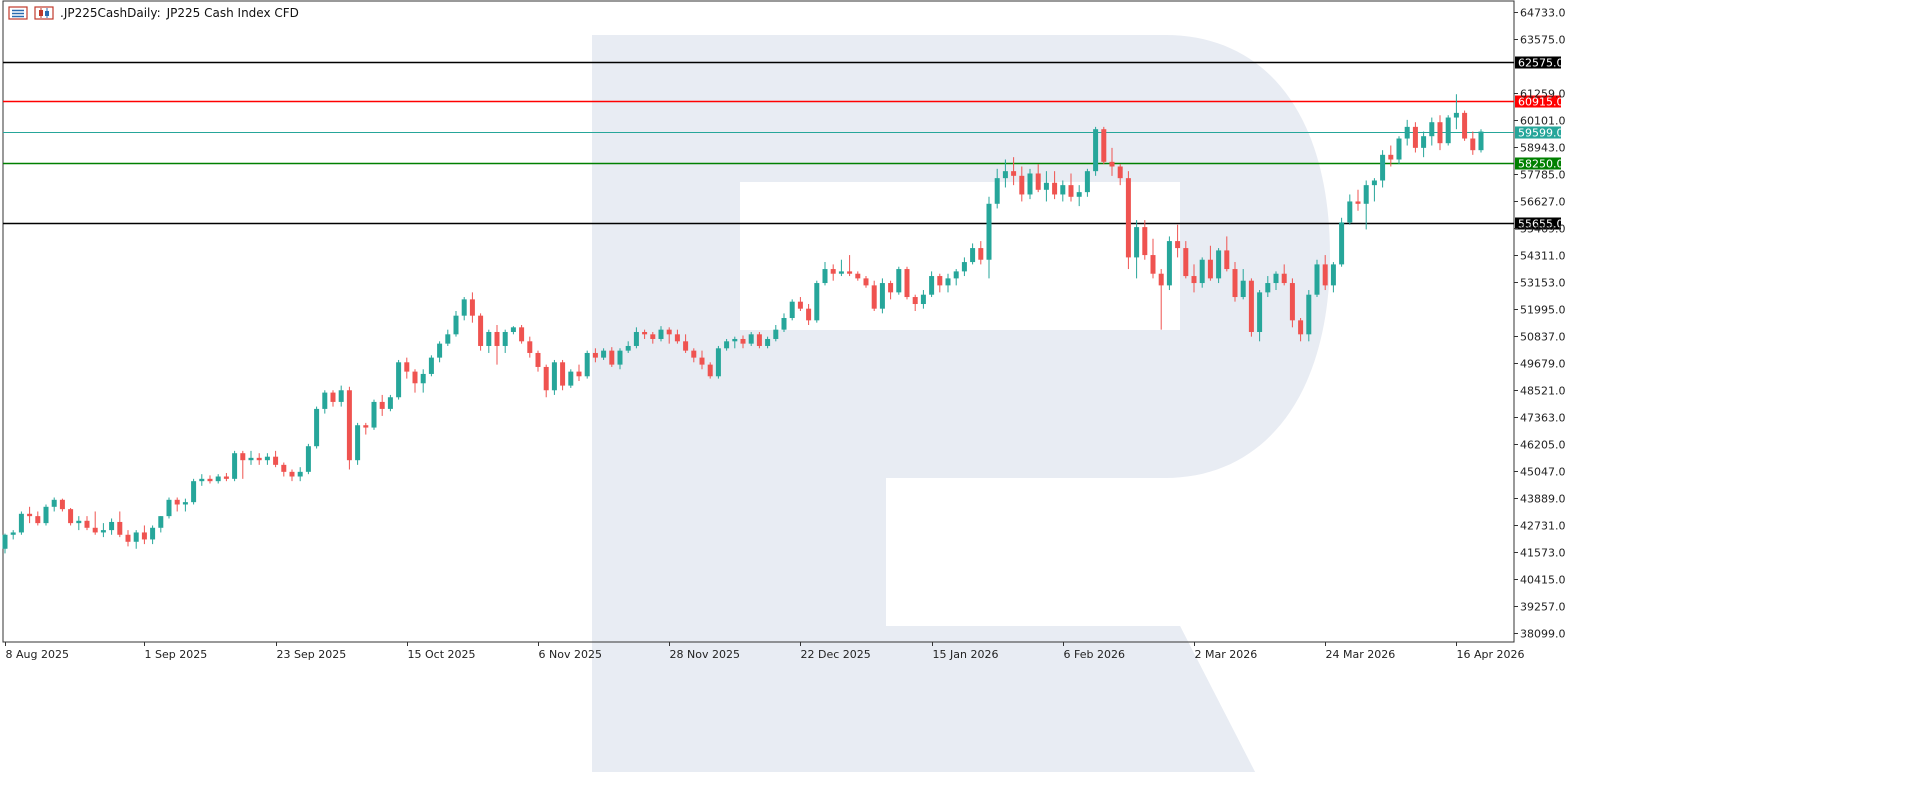  I want to click on y-tick-label: 56627.0, so click(1543, 202).